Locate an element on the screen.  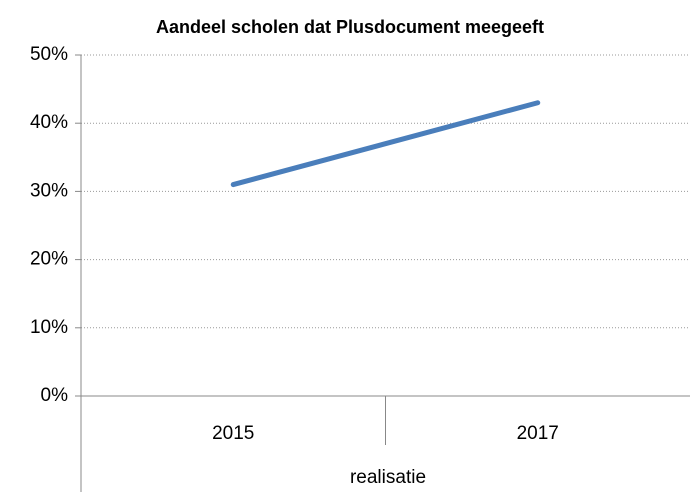
x-axis-label: realisatie is located at coordinates (388, 477).